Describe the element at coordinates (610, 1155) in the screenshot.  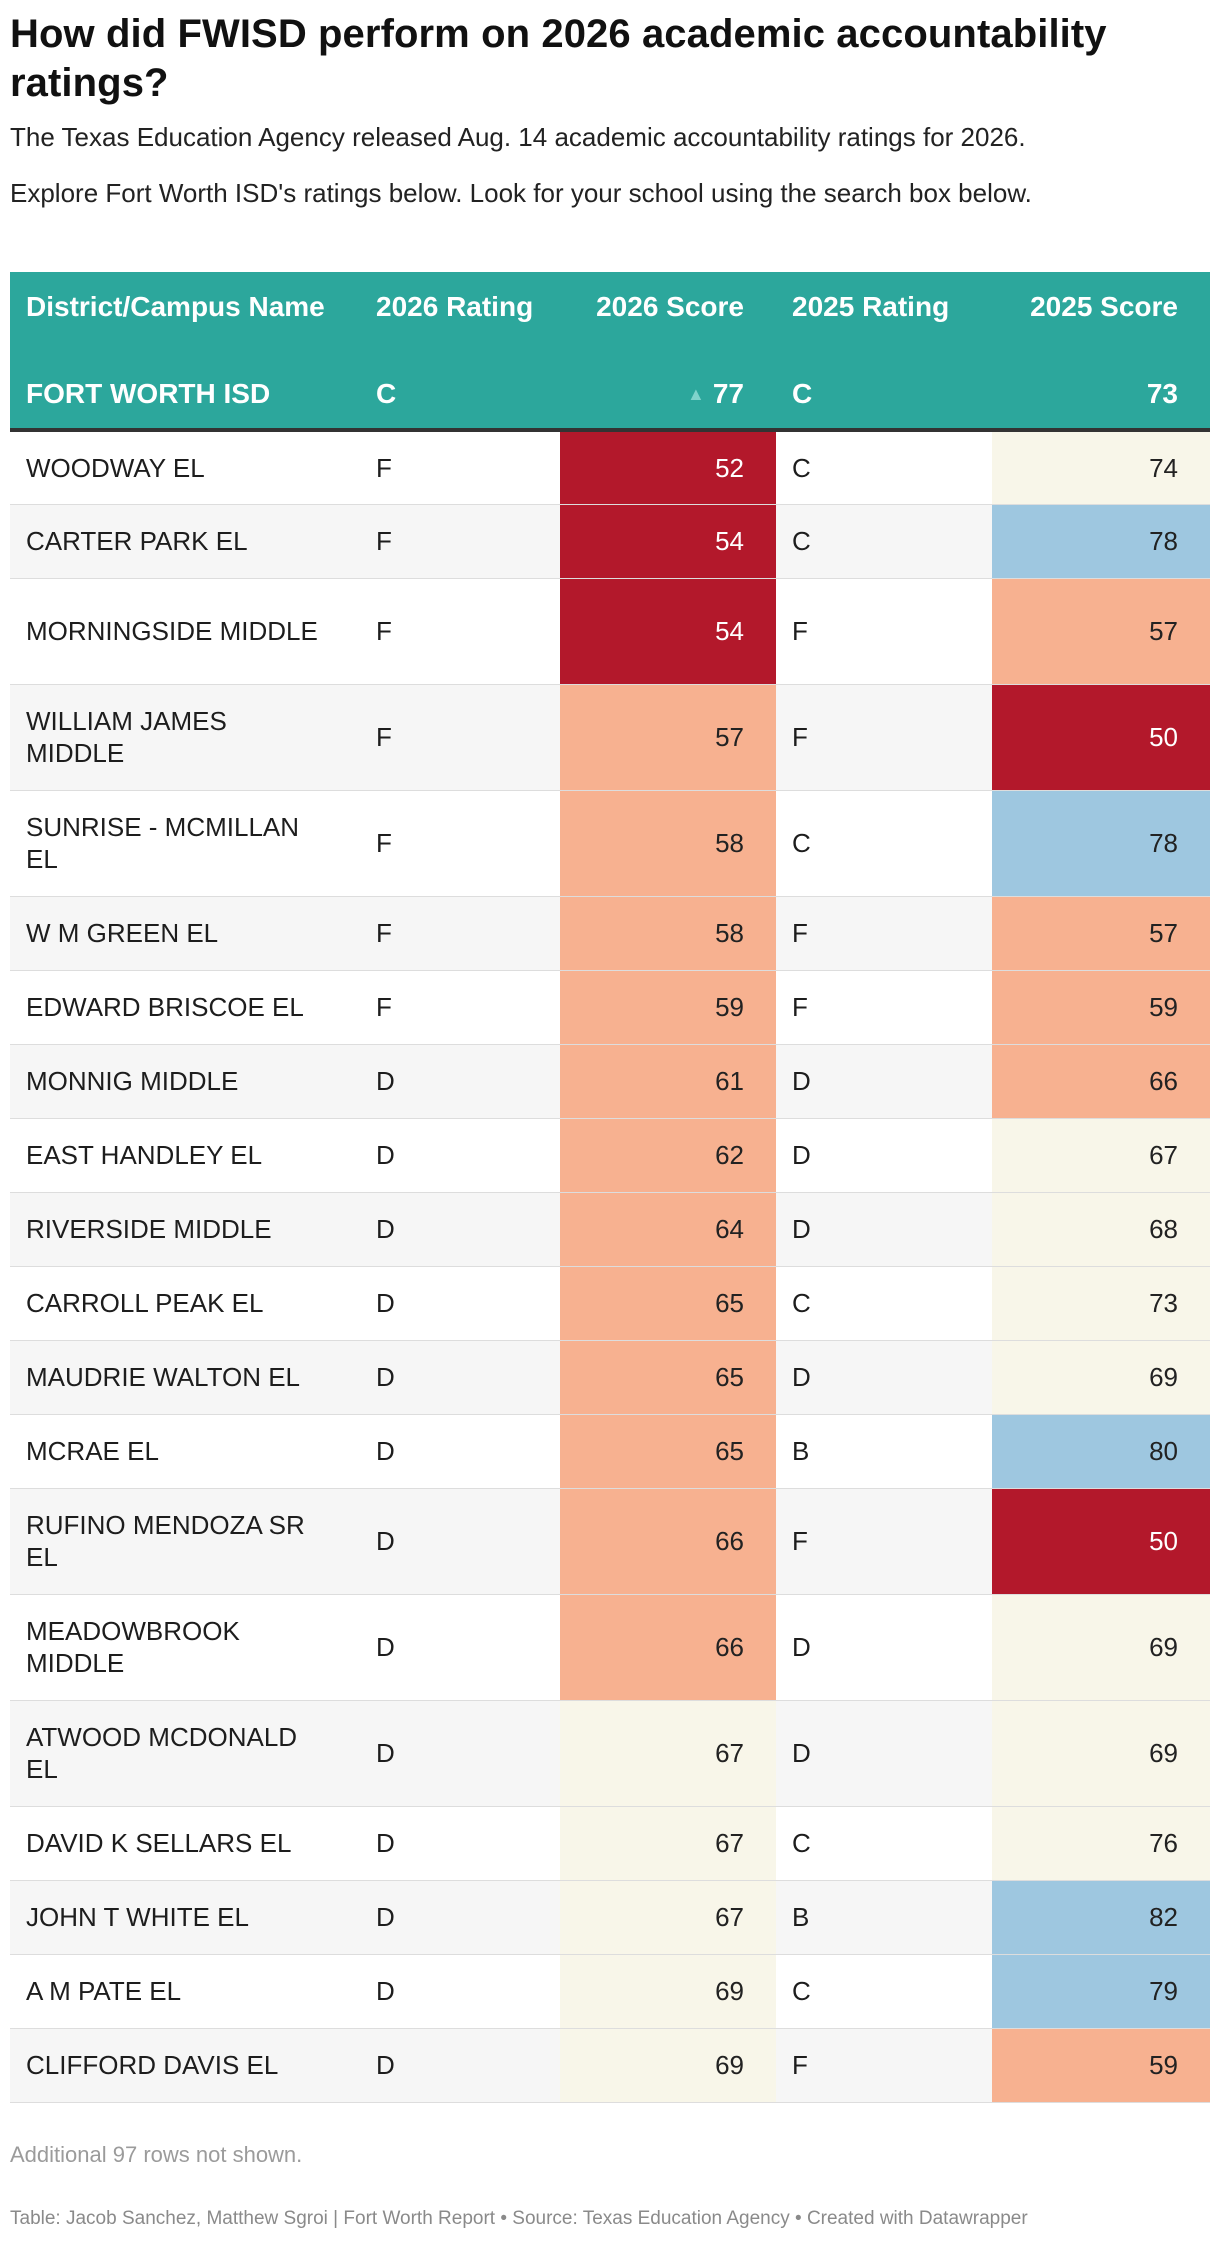
I see `table-row: EAST HANDLEY EL D 62 D 67` at that location.